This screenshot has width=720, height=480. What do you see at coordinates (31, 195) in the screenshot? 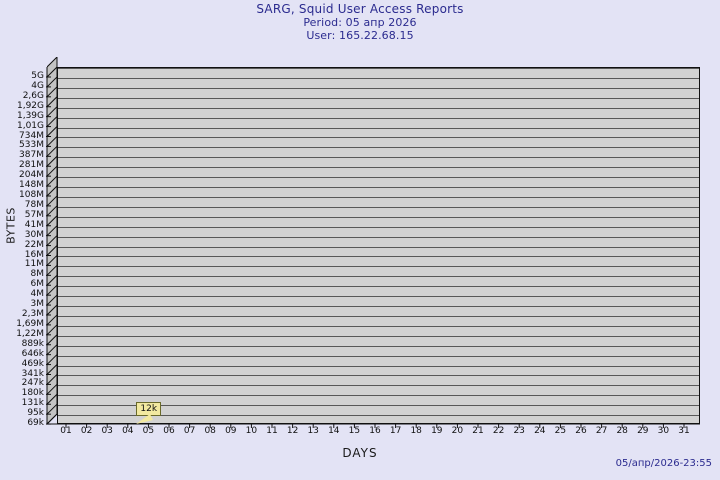
I see `y-tick-label: 108M` at bounding box center [31, 195].